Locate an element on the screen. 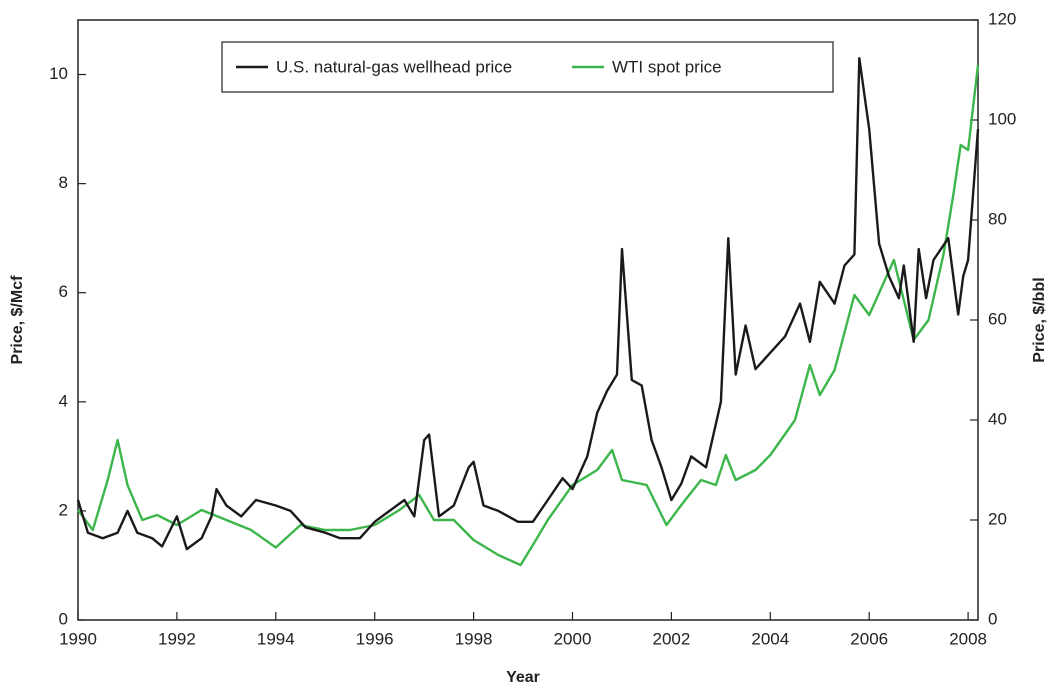 This screenshot has height=693, width=1051. x-tick-label: 2004 is located at coordinates (770, 638).